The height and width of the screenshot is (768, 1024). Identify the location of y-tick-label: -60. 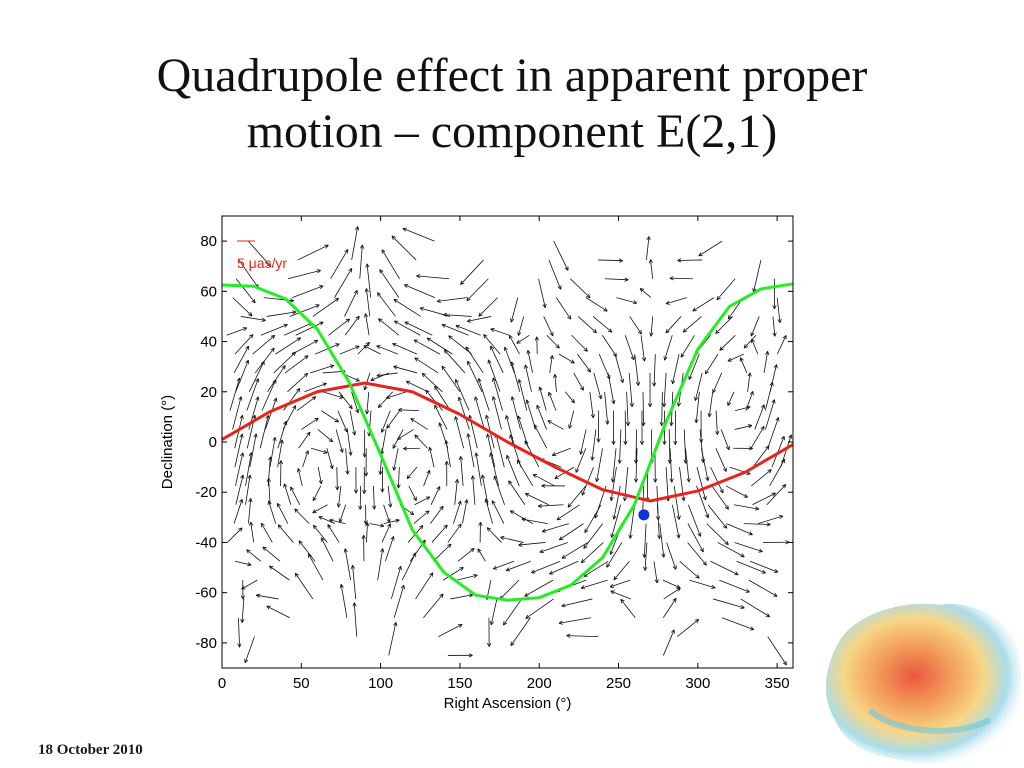
(206, 593).